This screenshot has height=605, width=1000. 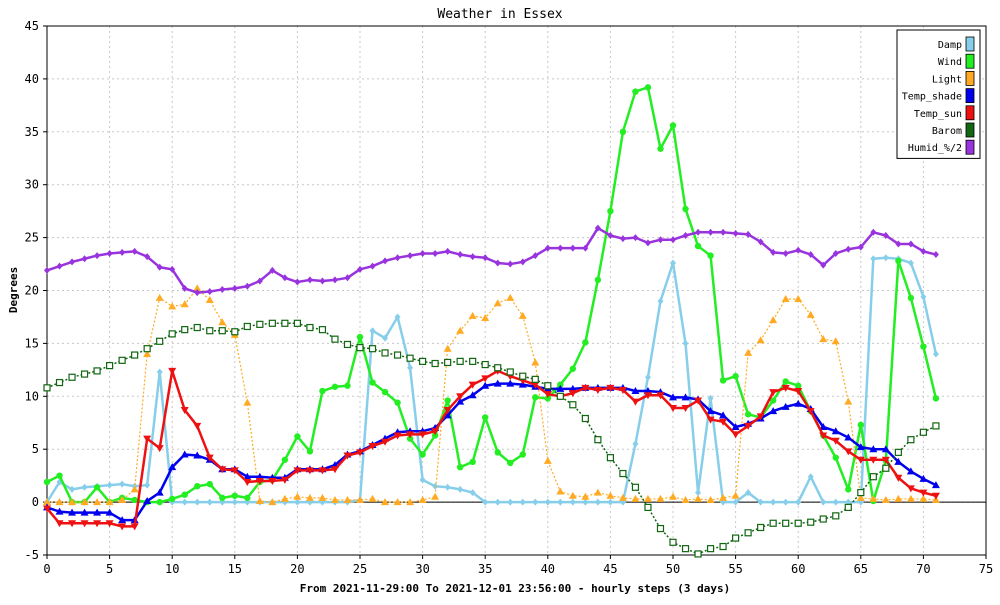 I want to click on y-tick-label: 35, so click(x=32, y=132).